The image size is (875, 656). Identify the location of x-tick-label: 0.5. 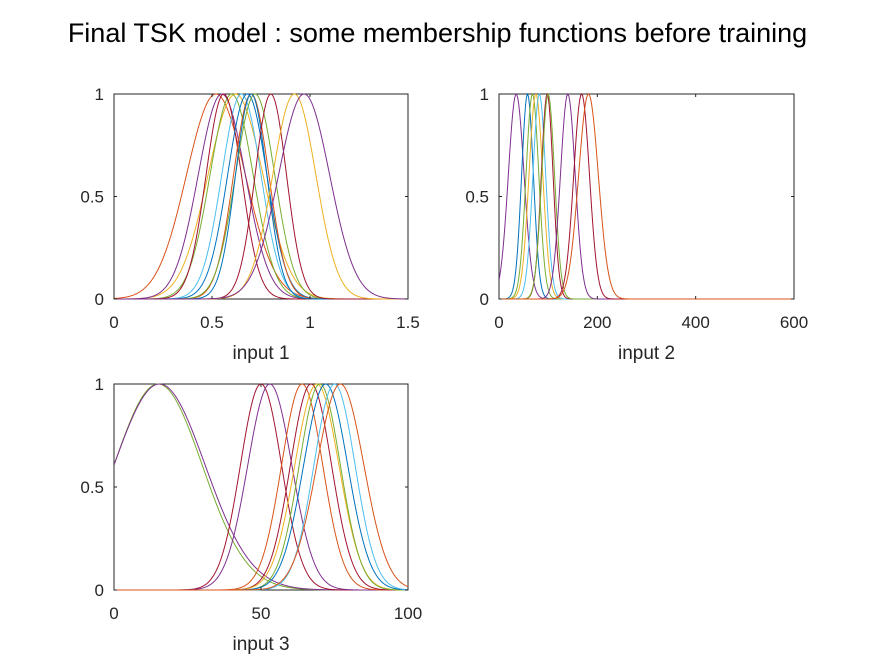
(212, 322).